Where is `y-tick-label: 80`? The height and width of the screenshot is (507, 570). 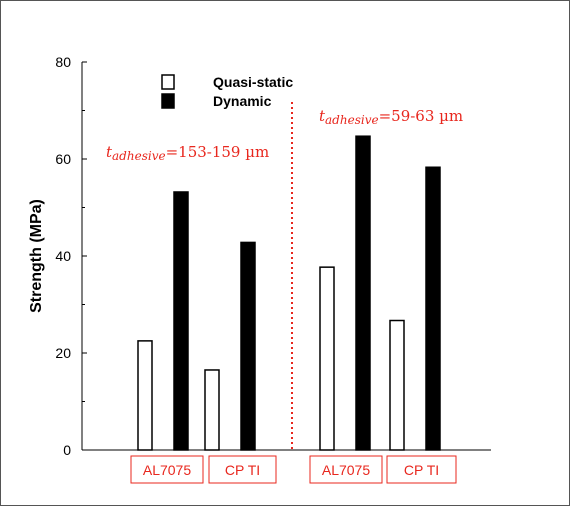
y-tick-label: 80 is located at coordinates (63, 62).